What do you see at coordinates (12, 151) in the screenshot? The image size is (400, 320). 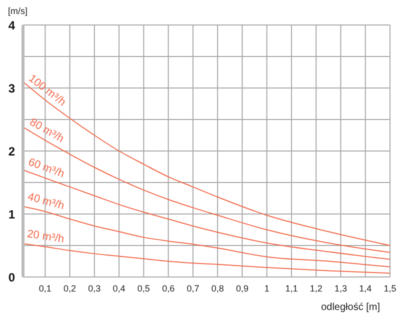 I see `y-tick-label: 2` at bounding box center [12, 151].